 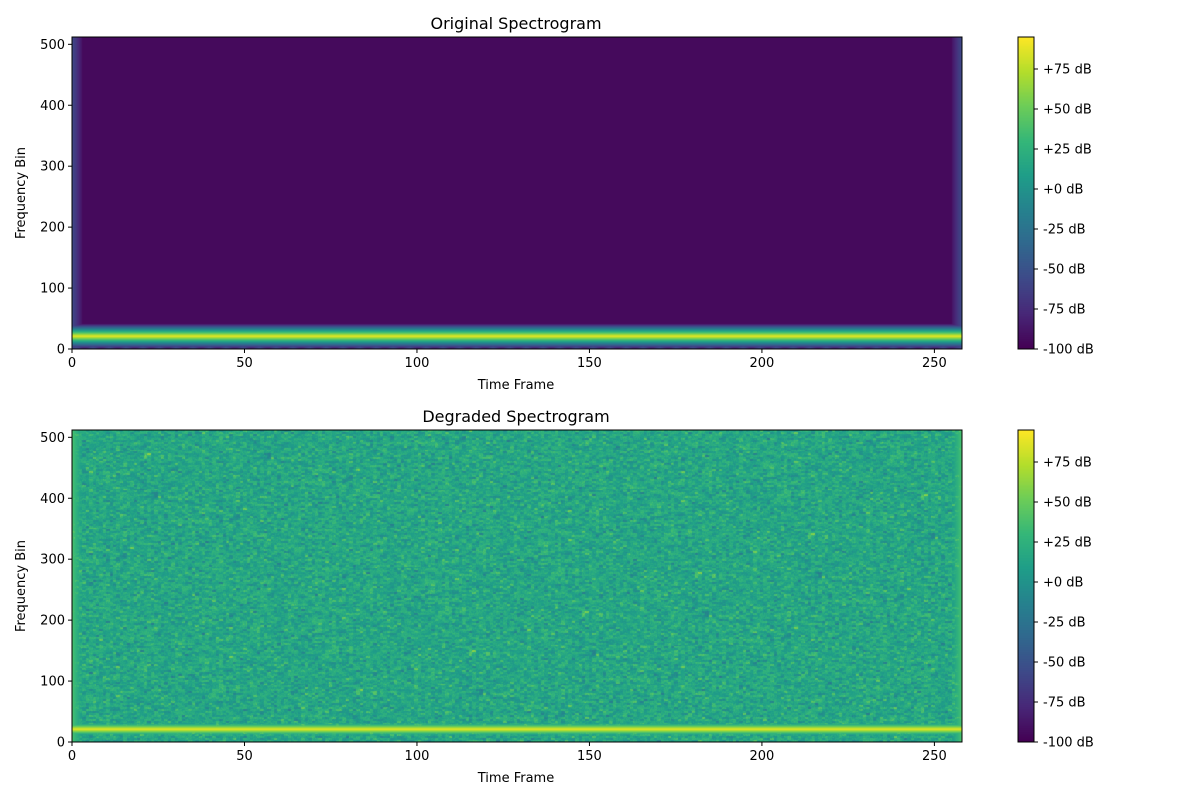 What do you see at coordinates (515, 416) in the screenshot?
I see `chart-title: Degraded Spectrogram` at bounding box center [515, 416].